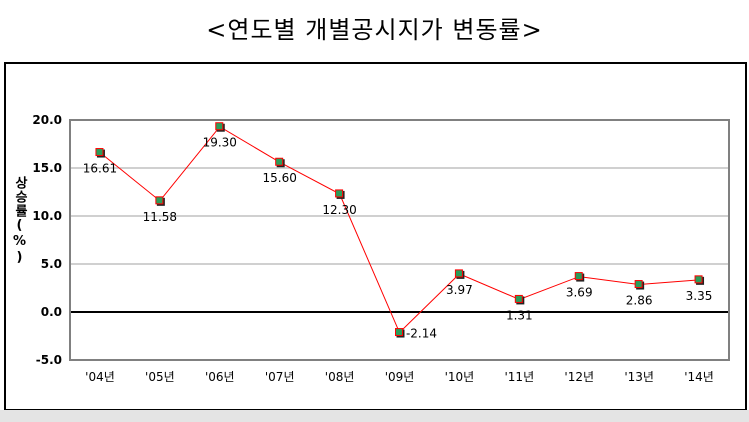  Describe the element at coordinates (579, 377) in the screenshot. I see `x-tick-label: '12년` at that location.